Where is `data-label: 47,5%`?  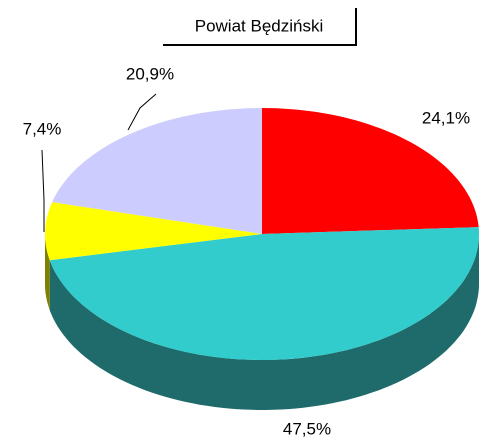
data-label: 47,5% is located at coordinates (307, 428).